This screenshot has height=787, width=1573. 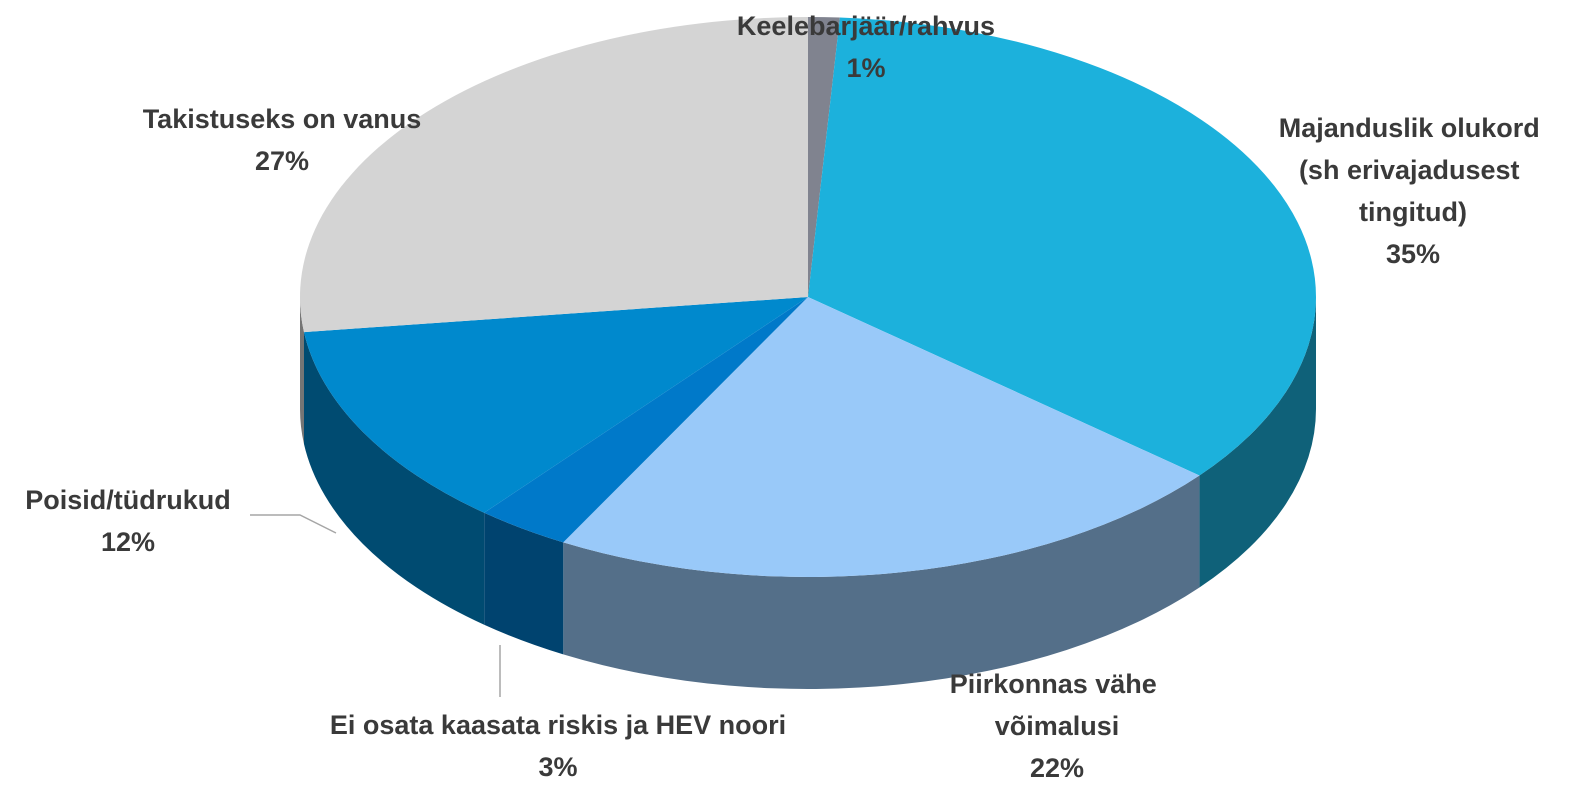 What do you see at coordinates (1057, 768) in the screenshot?
I see `value-label: 22%` at bounding box center [1057, 768].